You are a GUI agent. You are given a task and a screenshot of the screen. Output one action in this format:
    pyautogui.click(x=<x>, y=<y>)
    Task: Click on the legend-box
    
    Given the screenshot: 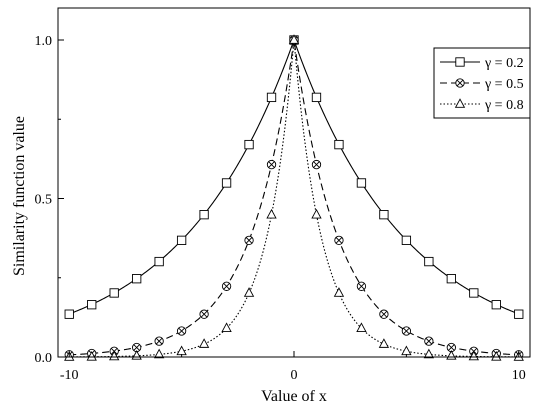 What is the action you would take?
    pyautogui.click(x=482, y=83)
    